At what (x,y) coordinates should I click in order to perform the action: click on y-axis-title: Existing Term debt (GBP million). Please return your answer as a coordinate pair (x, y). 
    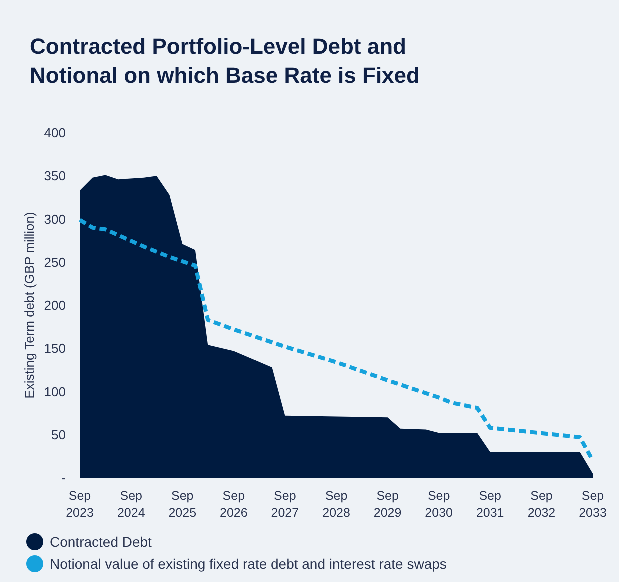
    Looking at the image, I should click on (29, 305).